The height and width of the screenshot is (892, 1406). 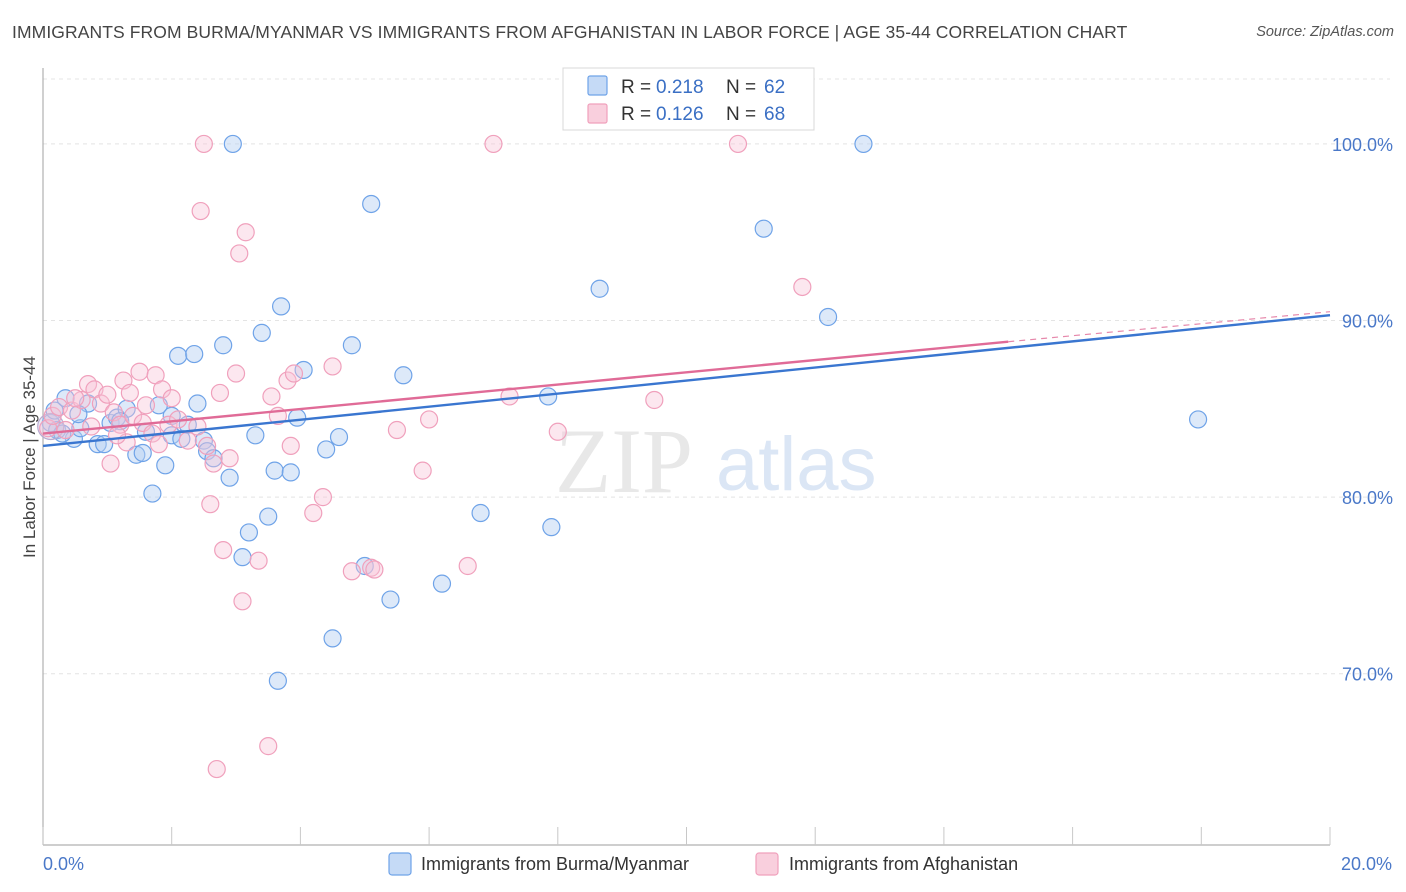 I want to click on bottom-legend-label-afghanistan: Immigrants from Afghanistan, so click(x=903, y=864).